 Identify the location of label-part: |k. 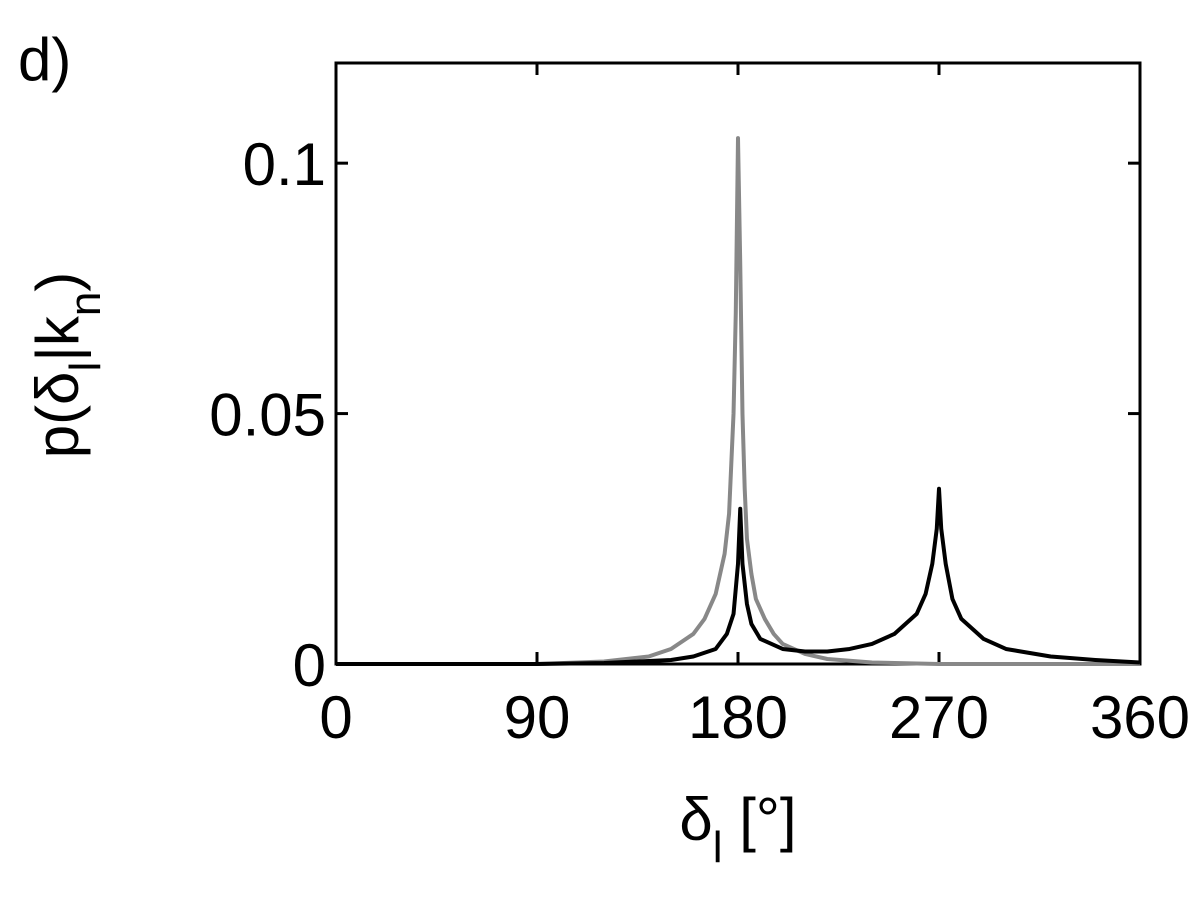
(57, 338).